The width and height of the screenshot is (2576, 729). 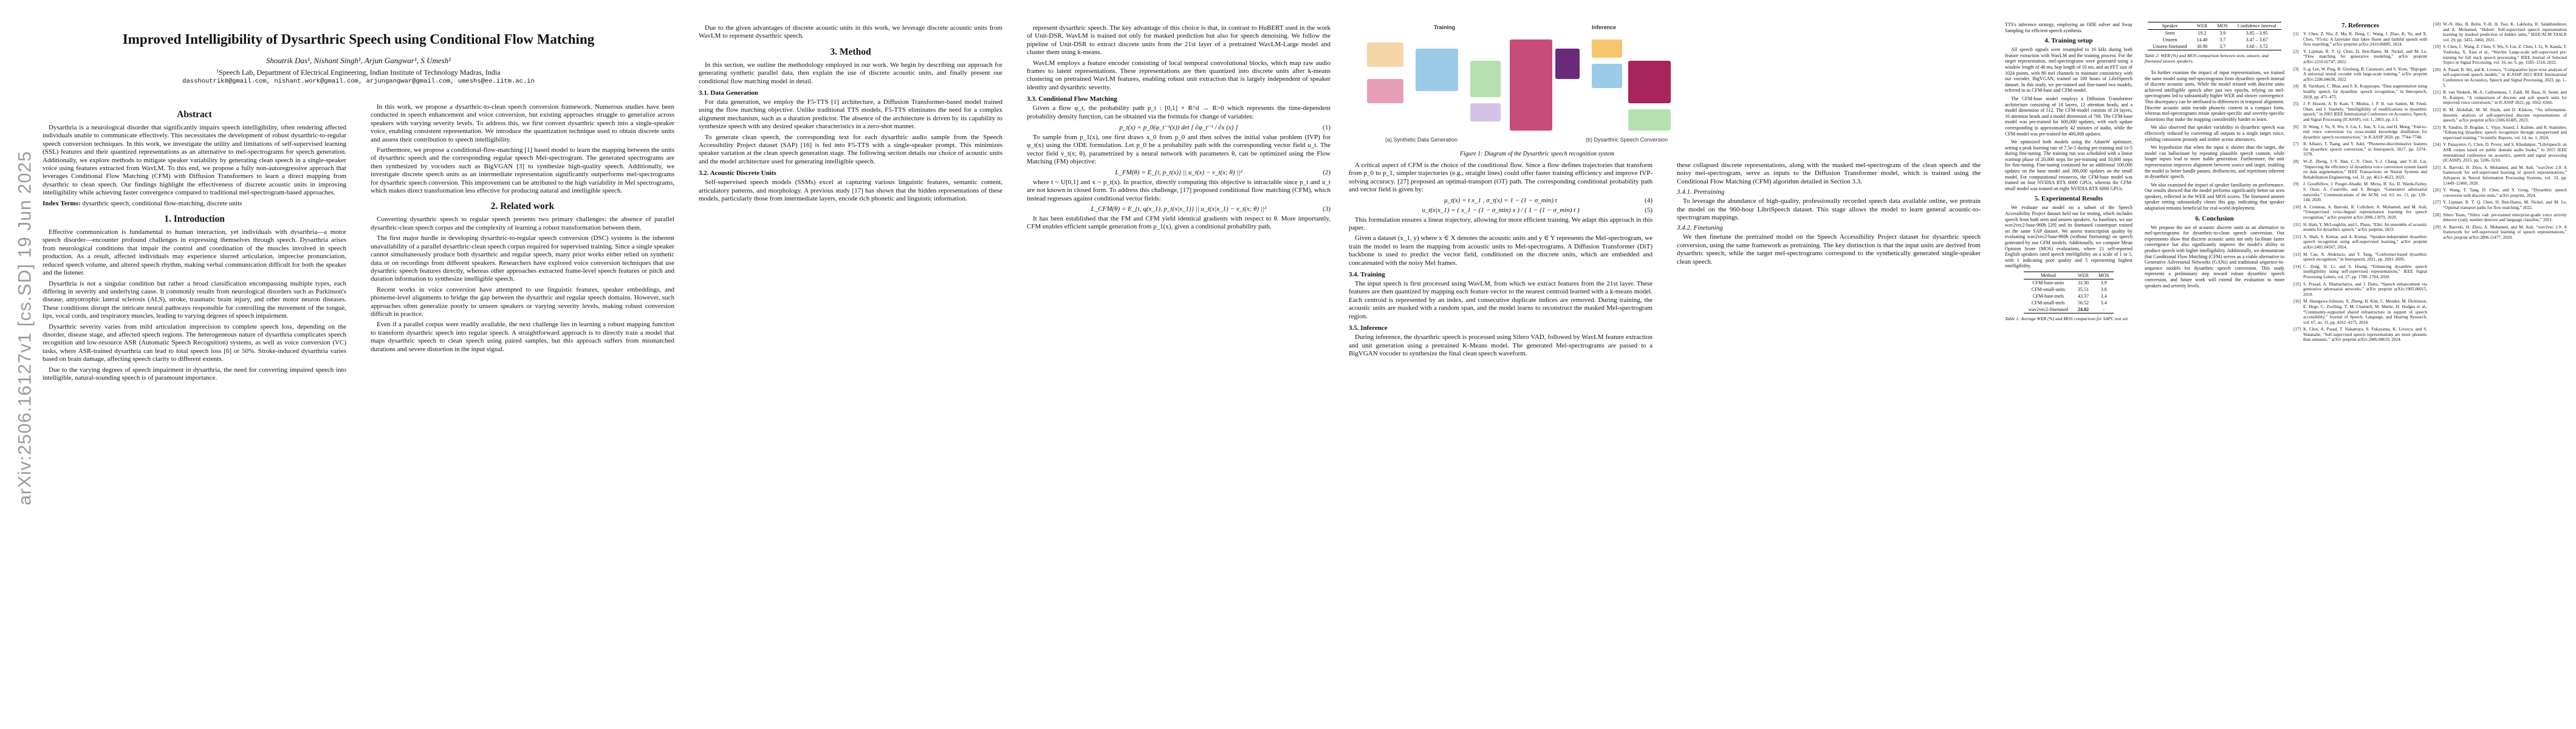 I want to click on references-heading: 7. References, so click(x=2360, y=26).